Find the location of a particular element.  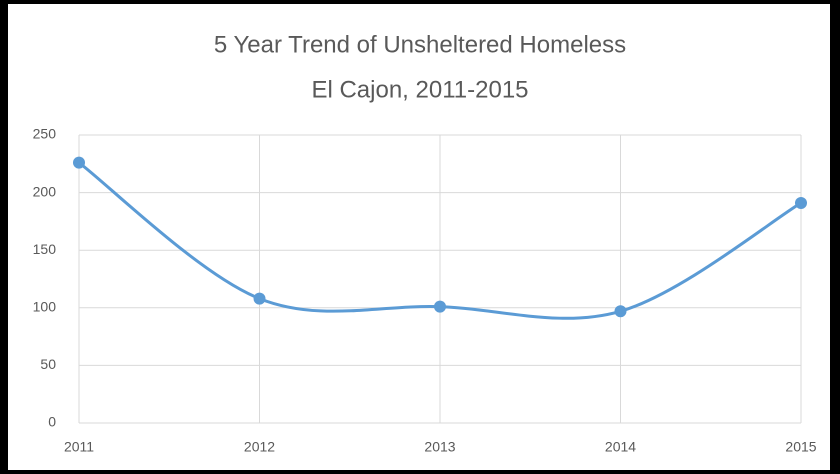

y-tick-label: 200 is located at coordinates (45, 191).